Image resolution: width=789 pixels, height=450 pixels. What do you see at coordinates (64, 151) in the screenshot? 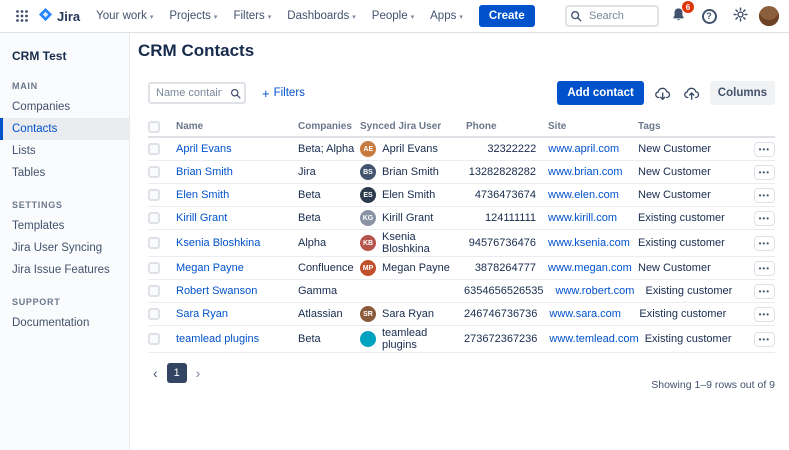
I see `sidebar-item: Lists` at bounding box center [64, 151].